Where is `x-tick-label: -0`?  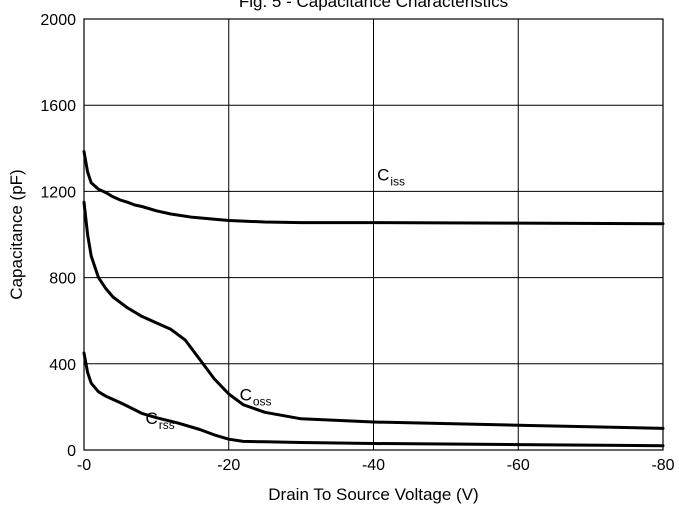 x-tick-label: -0 is located at coordinates (84, 465).